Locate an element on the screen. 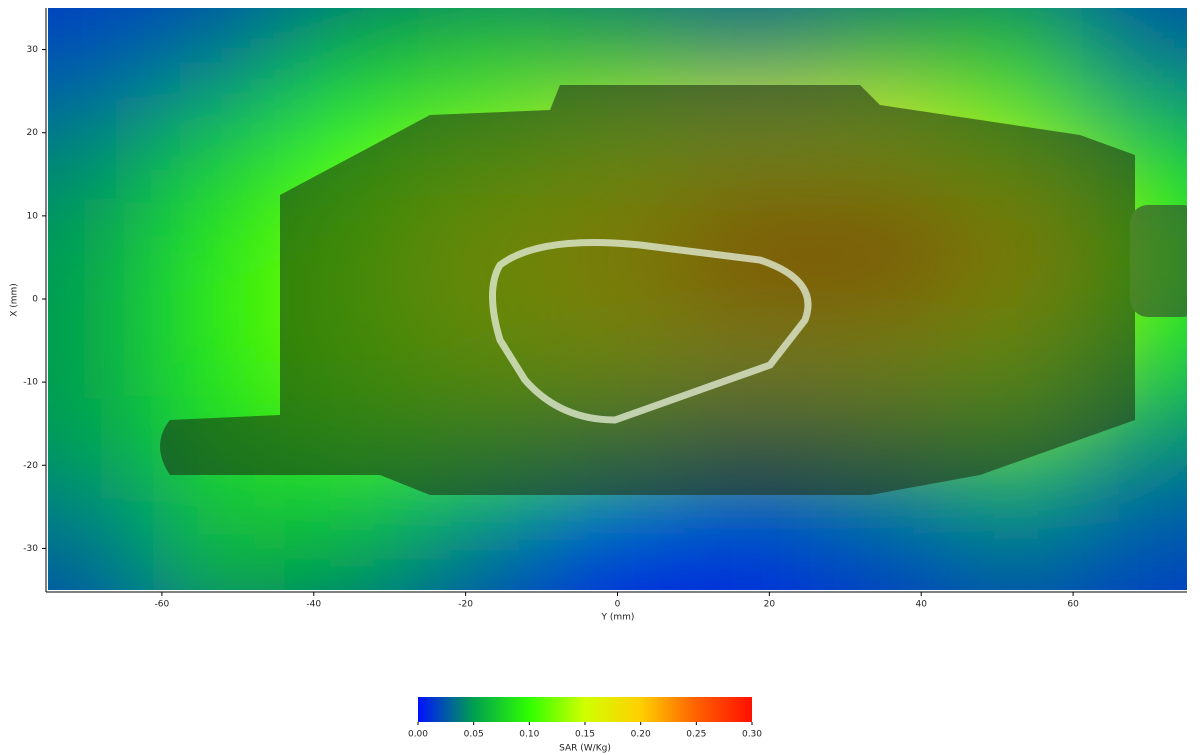 This screenshot has width=1202, height=755. x-tick-label: 60 is located at coordinates (1073, 605).